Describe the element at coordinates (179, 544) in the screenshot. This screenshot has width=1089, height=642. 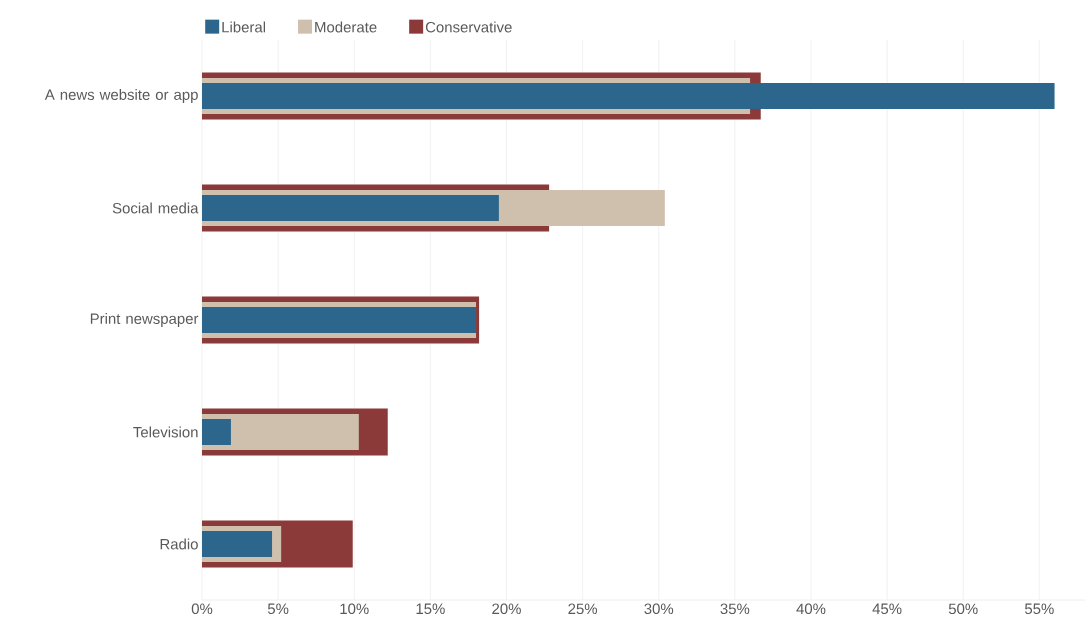
I see `y-tick-label: Radio` at that location.